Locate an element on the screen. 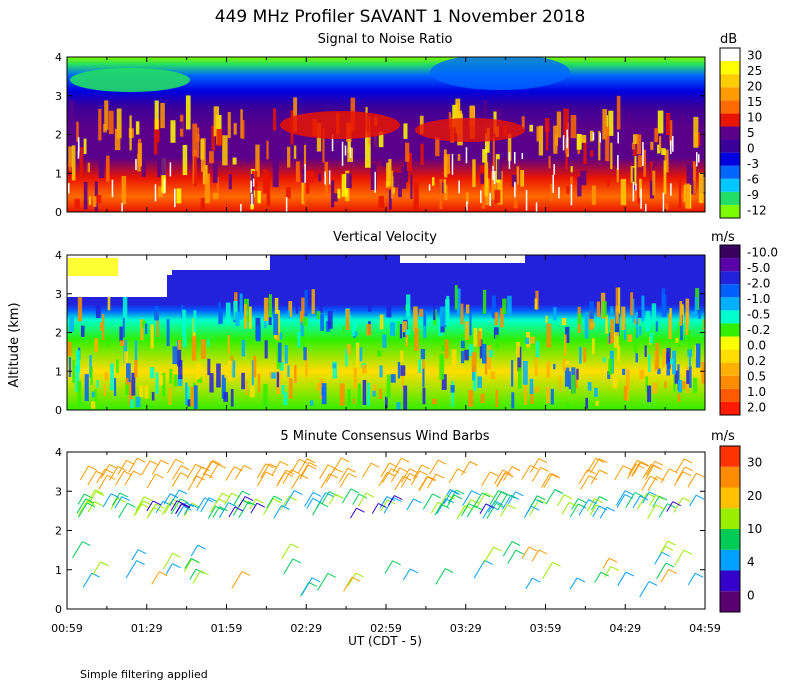 This screenshot has height=700, width=800. y-tick-label: 4 is located at coordinates (58, 57).